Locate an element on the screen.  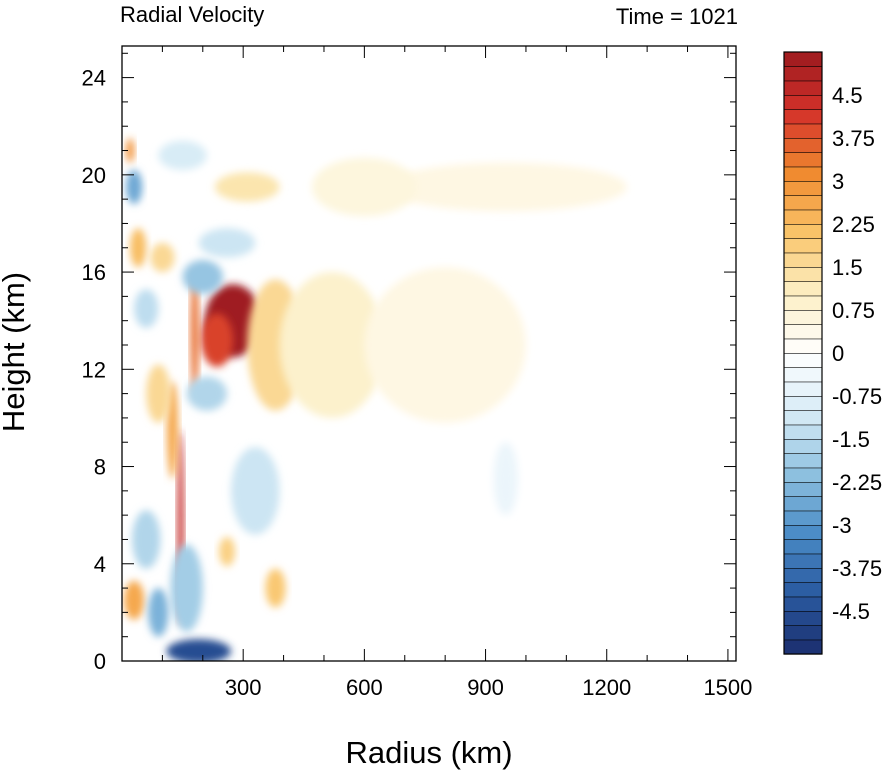
y-tick-label: 24 is located at coordinates (94, 78).